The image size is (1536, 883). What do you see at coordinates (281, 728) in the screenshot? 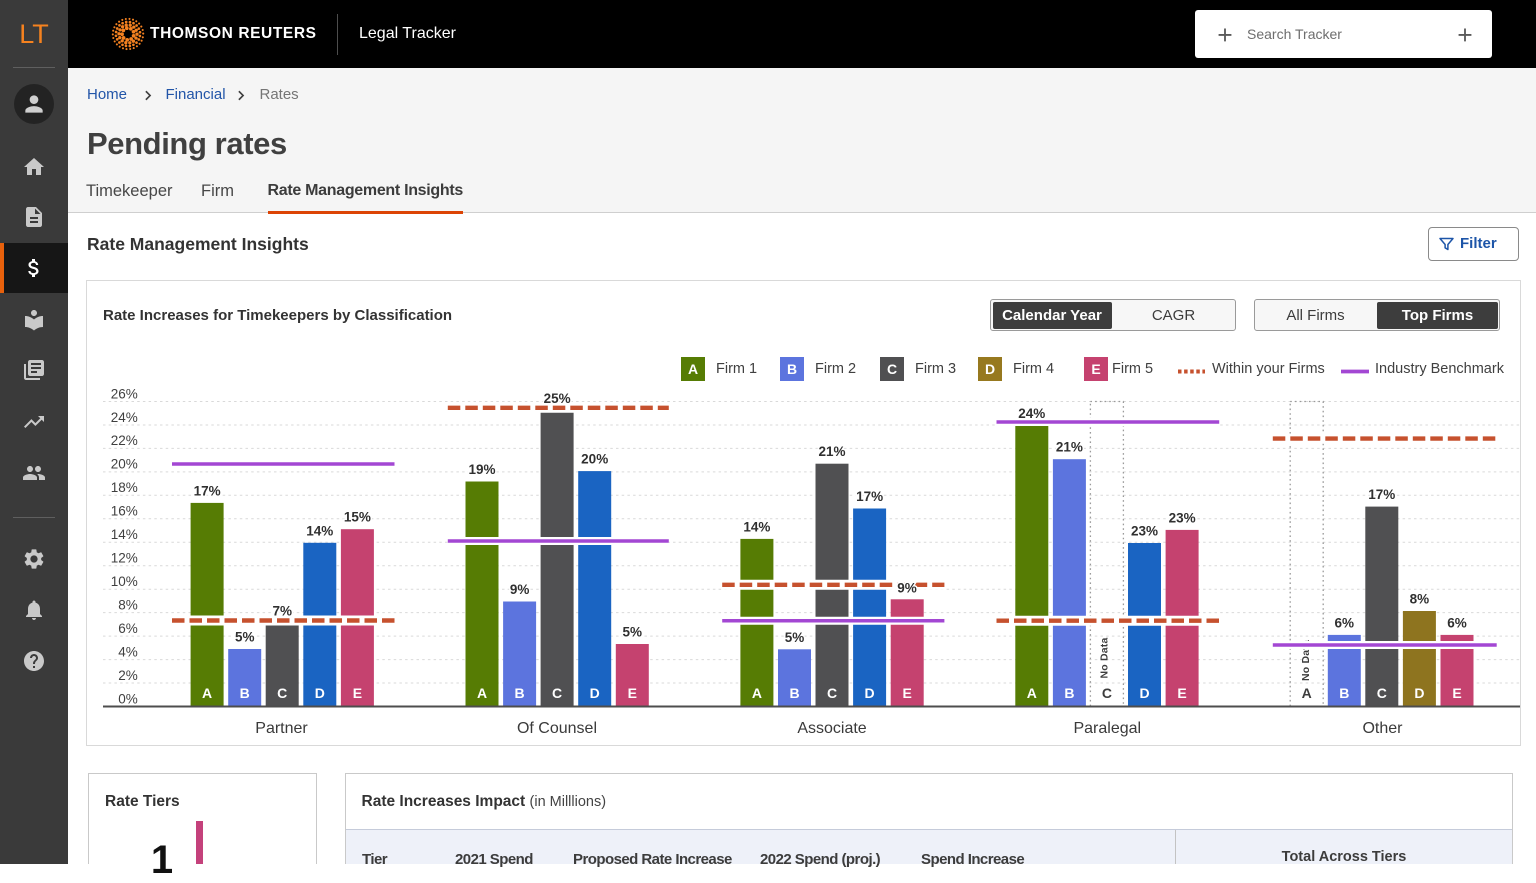
I see `svg-text: Partner` at bounding box center [281, 728].